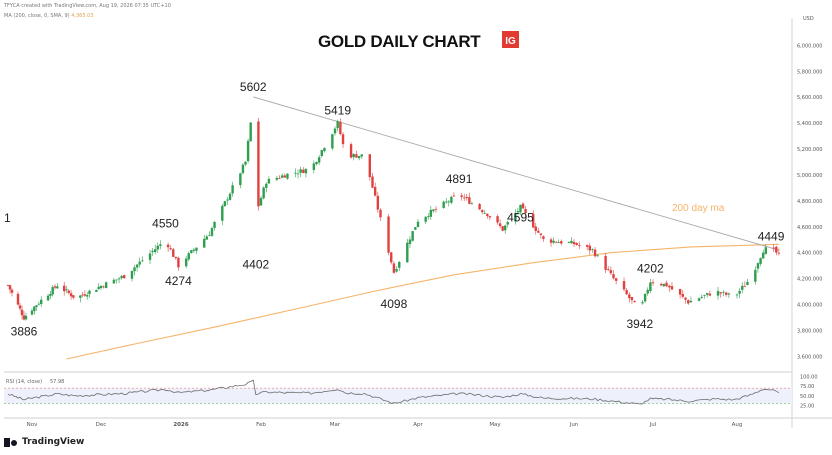 The image size is (832, 455). Describe the element at coordinates (82, 16) in the screenshot. I see `ma-indicator-value: 4,365.03` at that location.